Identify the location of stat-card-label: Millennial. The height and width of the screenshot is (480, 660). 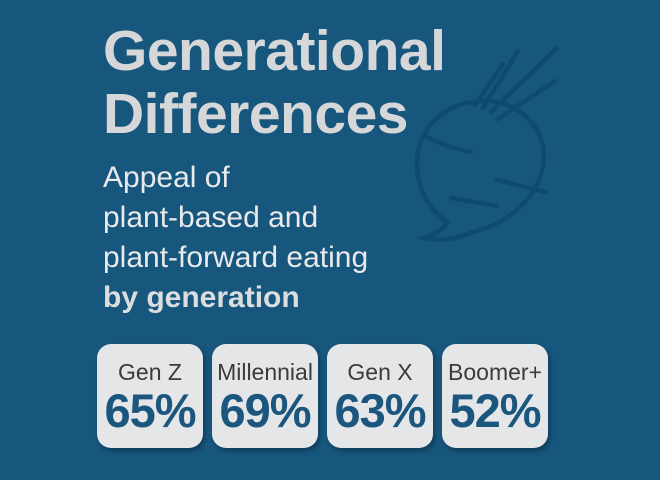
(265, 372).